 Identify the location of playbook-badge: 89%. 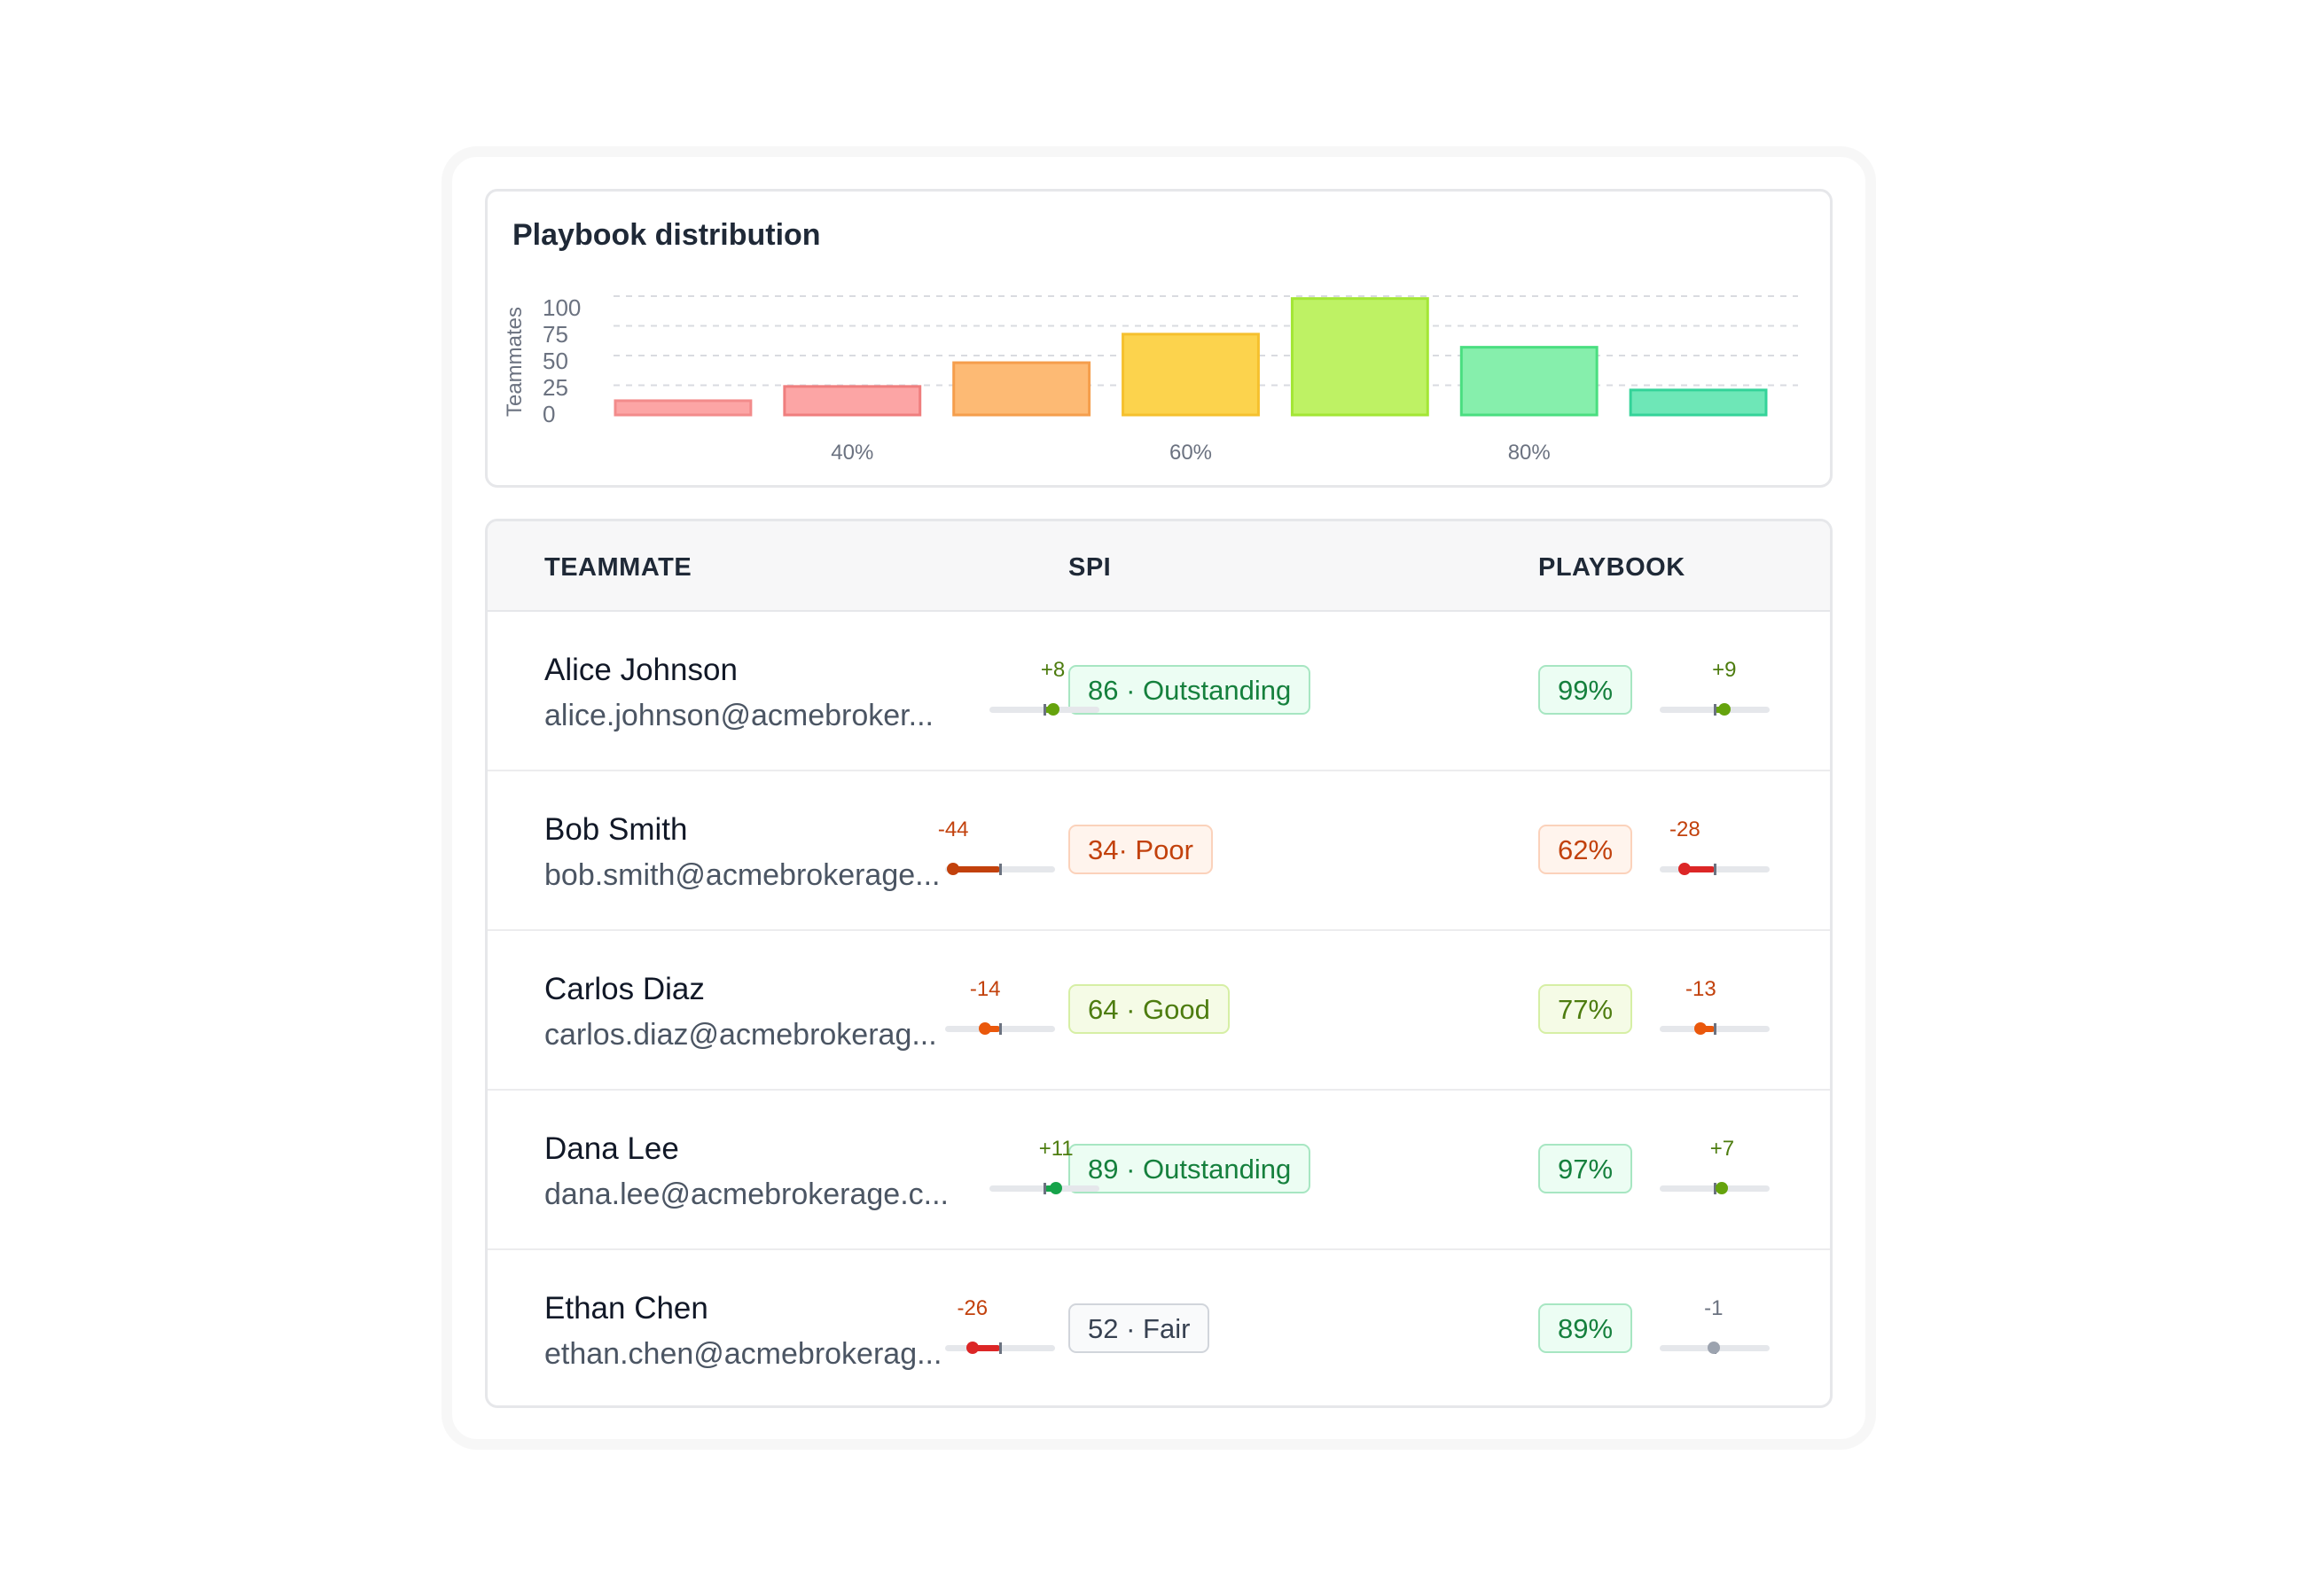
(1585, 1328).